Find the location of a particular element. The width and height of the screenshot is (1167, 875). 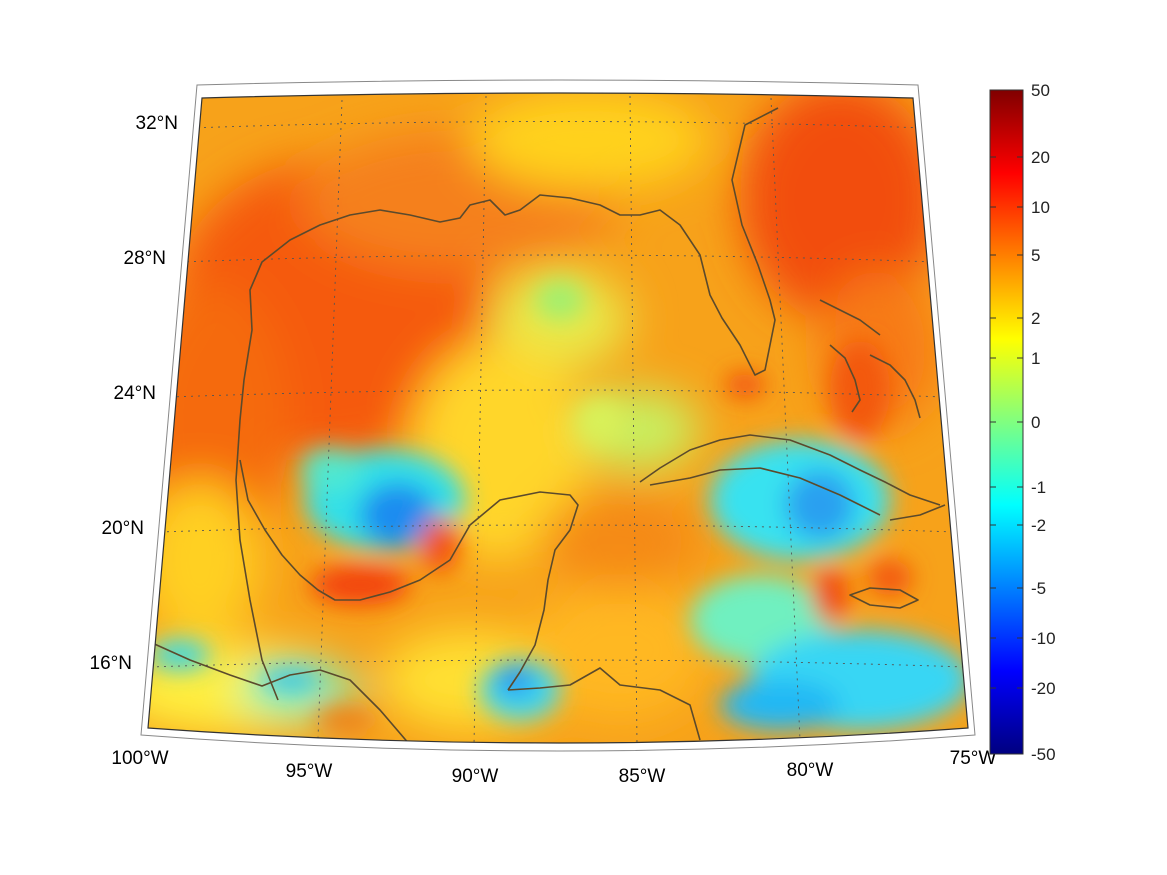

lat-label-32: 32°N is located at coordinates (157, 123).